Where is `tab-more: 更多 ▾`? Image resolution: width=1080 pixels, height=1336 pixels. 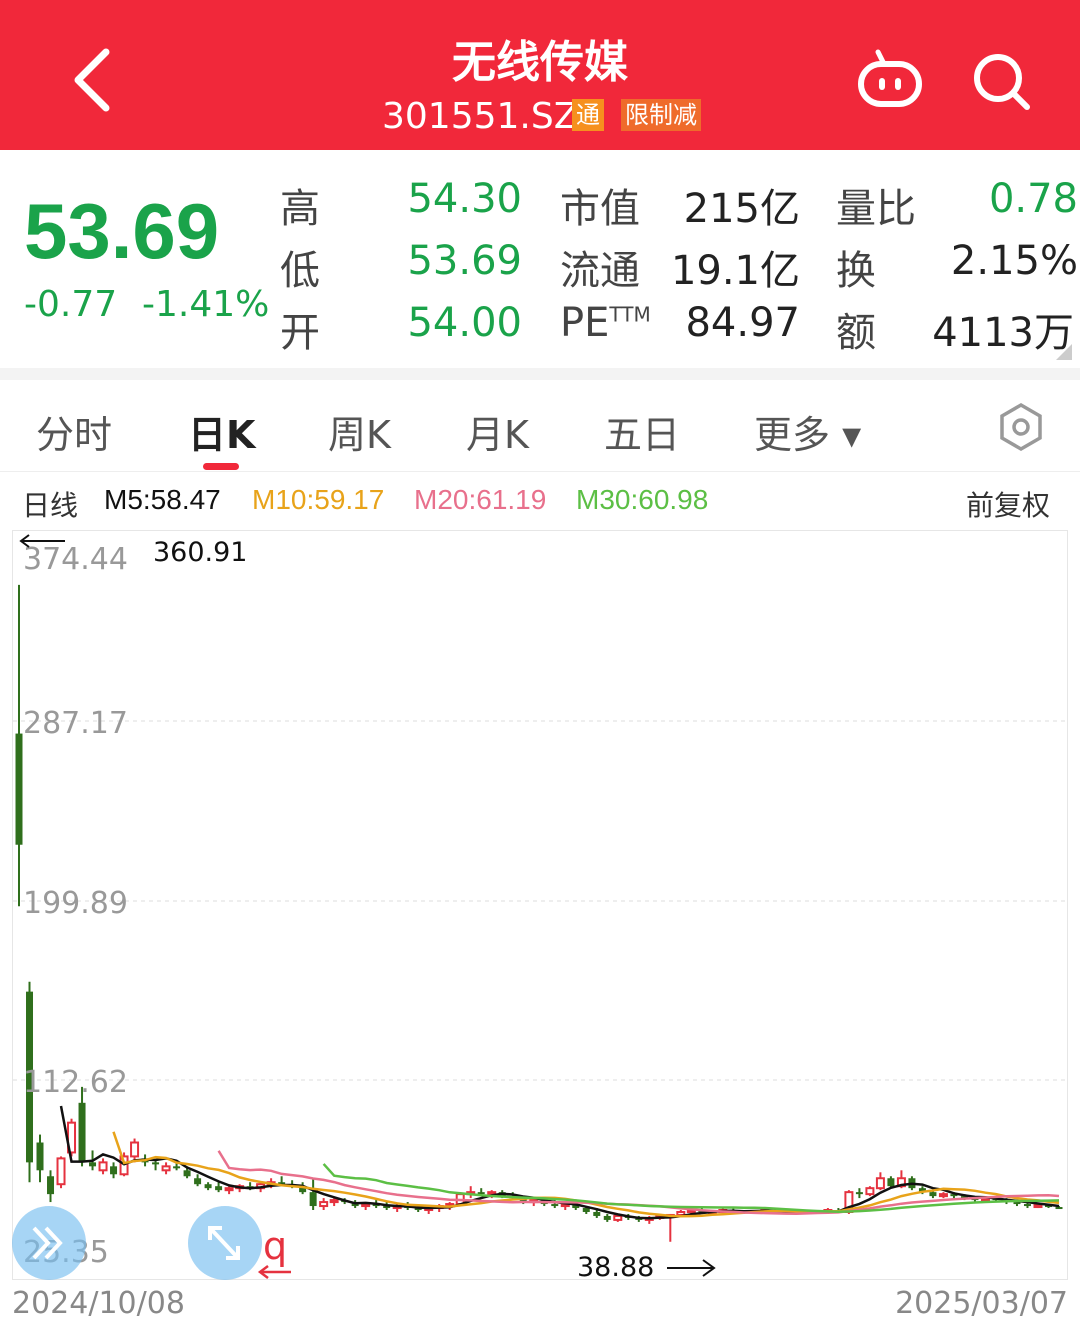
tab-more: 更多 ▾ is located at coordinates (808, 435).